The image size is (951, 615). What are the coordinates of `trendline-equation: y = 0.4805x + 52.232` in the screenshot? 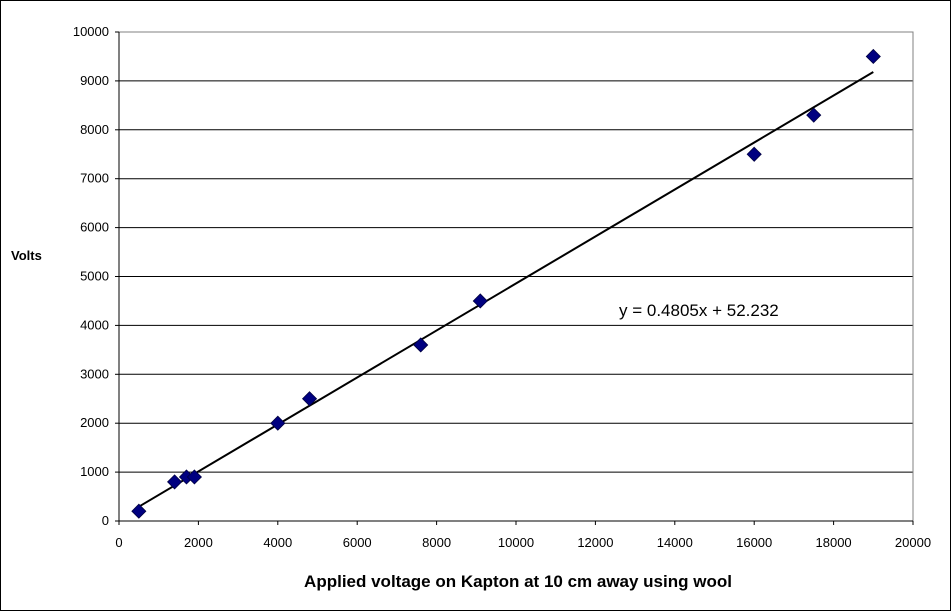 It's located at (699, 310).